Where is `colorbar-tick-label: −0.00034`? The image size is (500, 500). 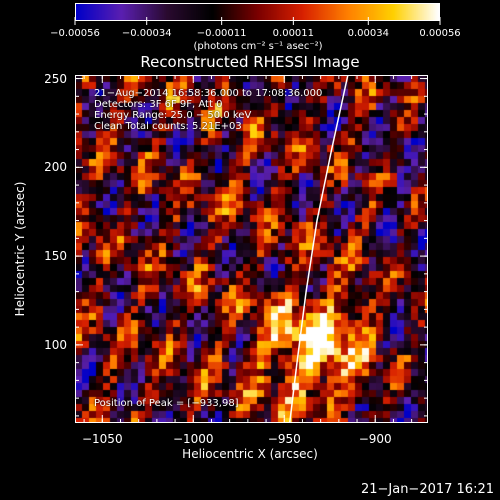 colorbar-tick-label: −0.00034 is located at coordinates (146, 33).